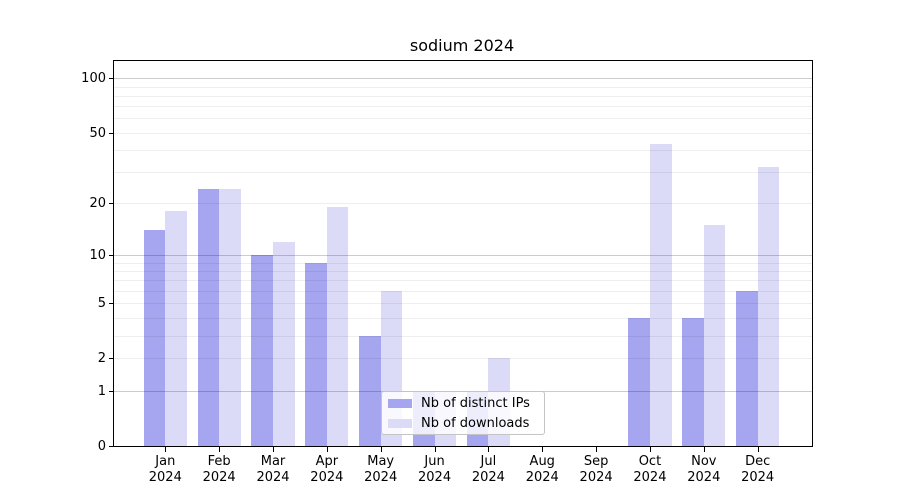  What do you see at coordinates (93, 79) in the screenshot?
I see `y-tick-label: 100` at bounding box center [93, 79].